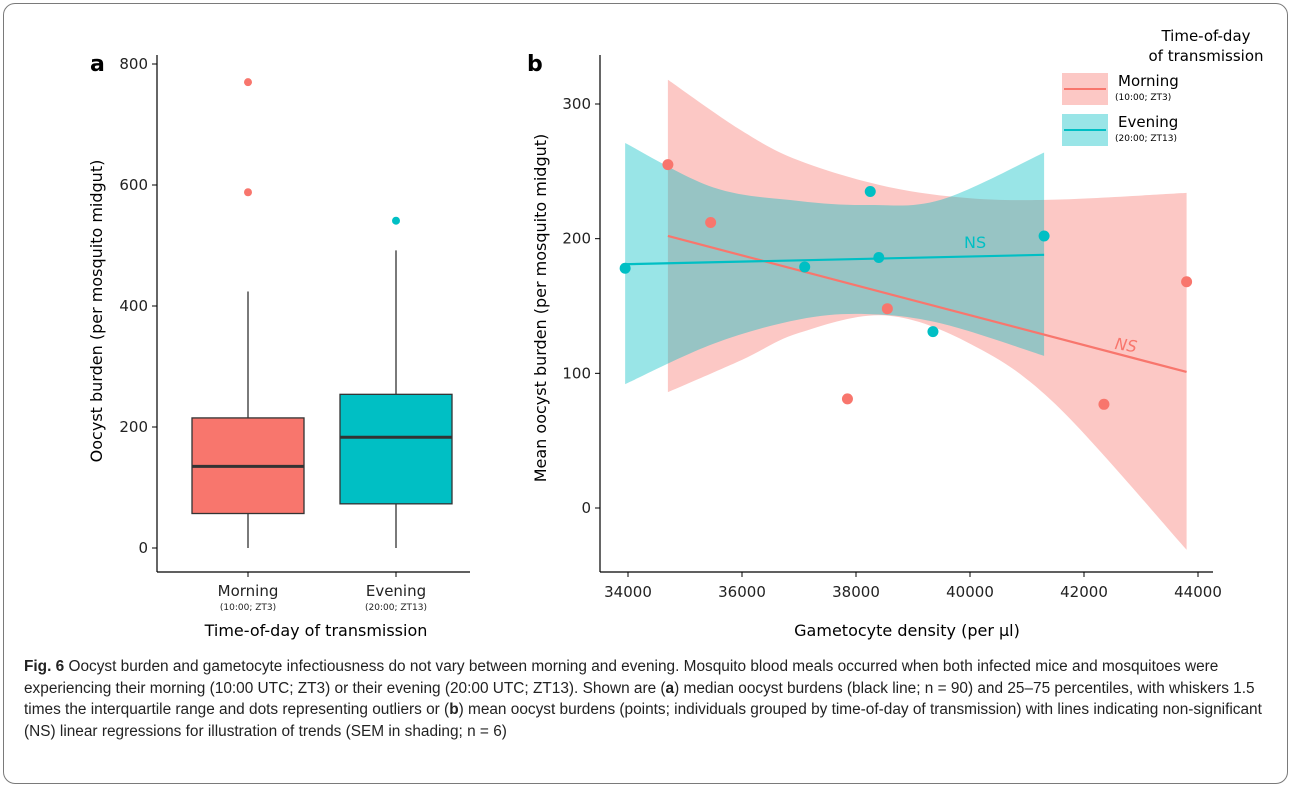  I want to click on panel-b-x-tick-label: 44000, so click(1198, 592).